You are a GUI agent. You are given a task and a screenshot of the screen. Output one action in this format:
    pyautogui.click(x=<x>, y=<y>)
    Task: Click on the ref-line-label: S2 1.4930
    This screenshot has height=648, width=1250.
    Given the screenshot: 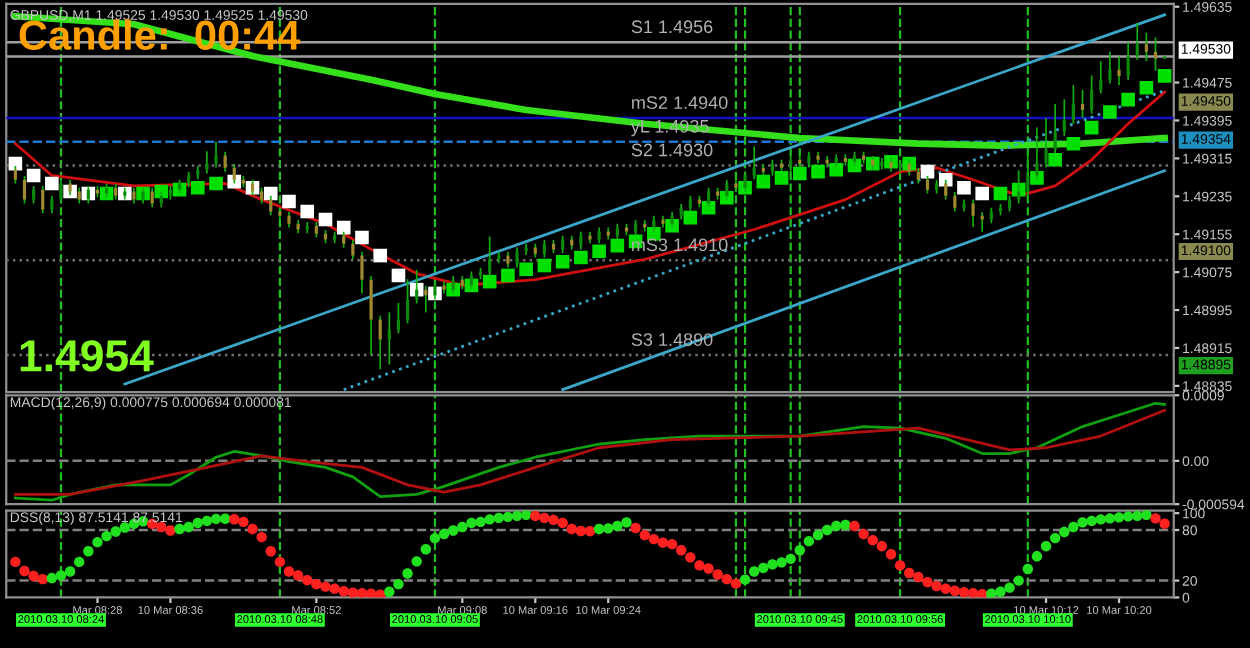 What is the action you would take?
    pyautogui.click(x=672, y=150)
    